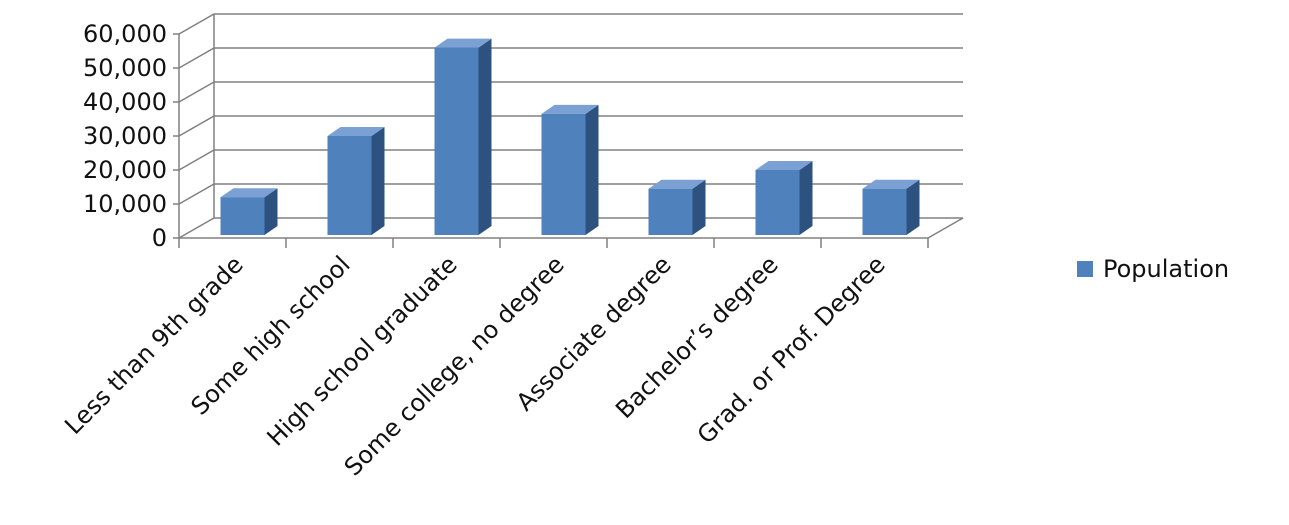  Describe the element at coordinates (1085, 269) in the screenshot. I see `legend-swatch` at that location.